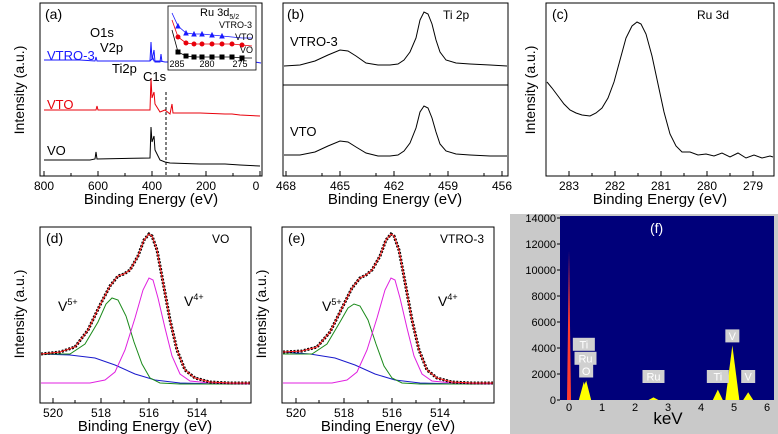 The image size is (778, 434). I want to click on panel-b-ticks, so click(394, 173).